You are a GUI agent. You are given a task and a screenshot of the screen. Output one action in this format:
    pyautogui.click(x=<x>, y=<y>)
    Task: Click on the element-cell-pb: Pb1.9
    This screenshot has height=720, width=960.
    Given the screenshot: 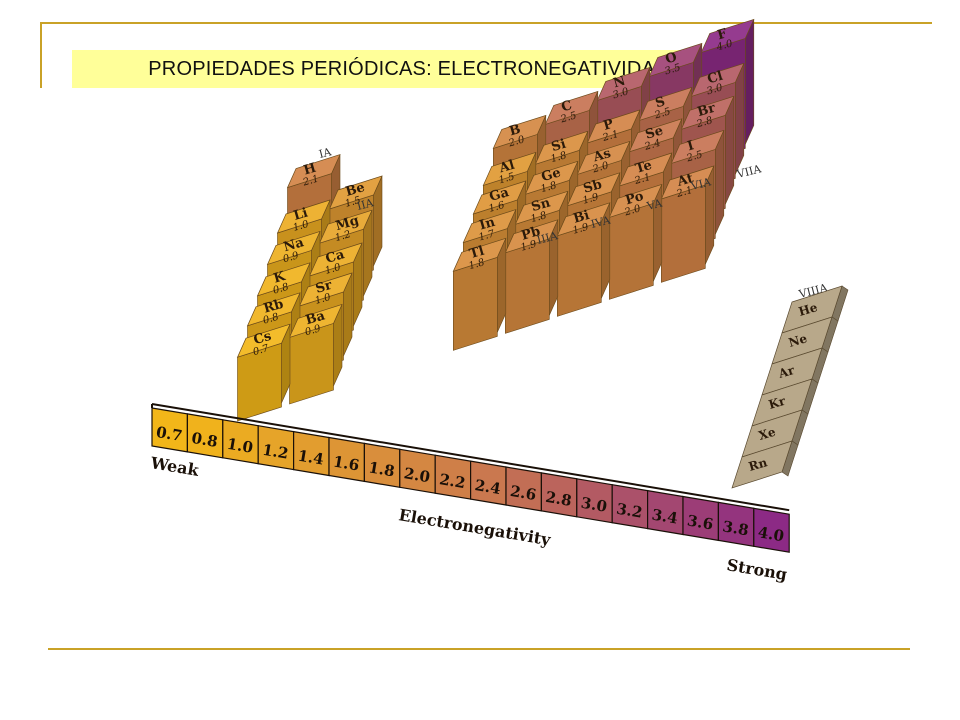 What is the action you would take?
    pyautogui.click(x=531, y=276)
    